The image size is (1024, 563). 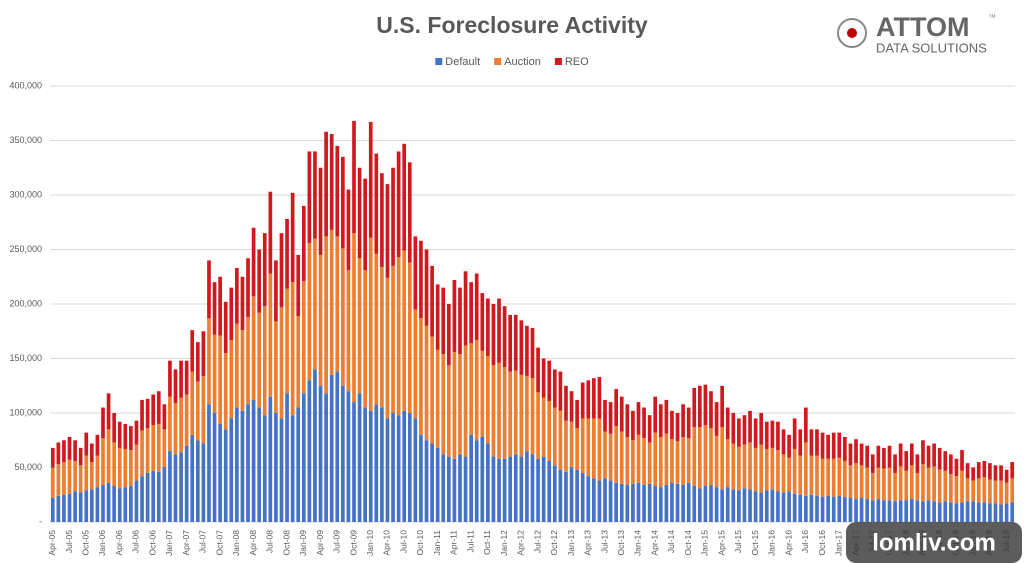 I want to click on logo-name: ATTOM, so click(x=923, y=27).